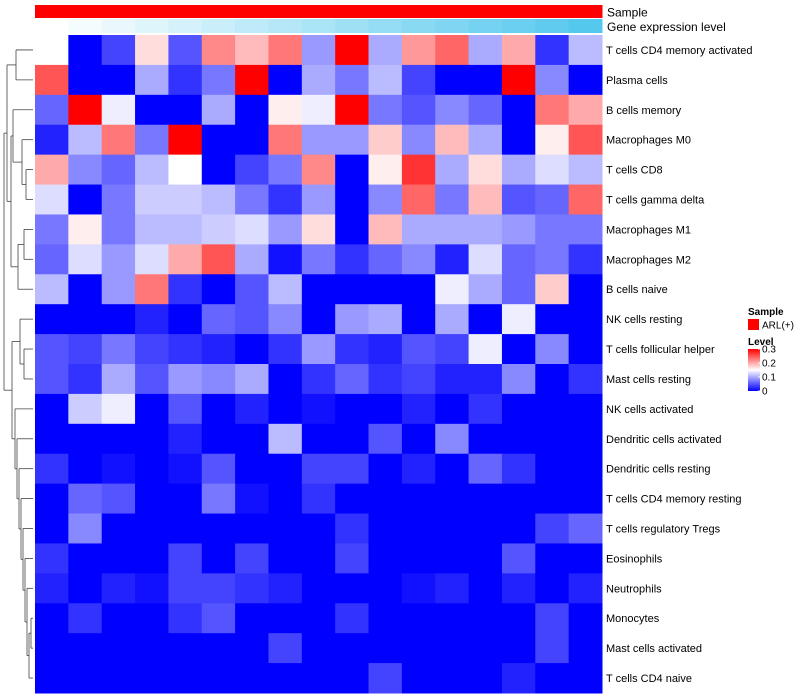 Image resolution: width=800 pixels, height=700 pixels. I want to click on legend-level-tick-label: 0.3, so click(769, 350).